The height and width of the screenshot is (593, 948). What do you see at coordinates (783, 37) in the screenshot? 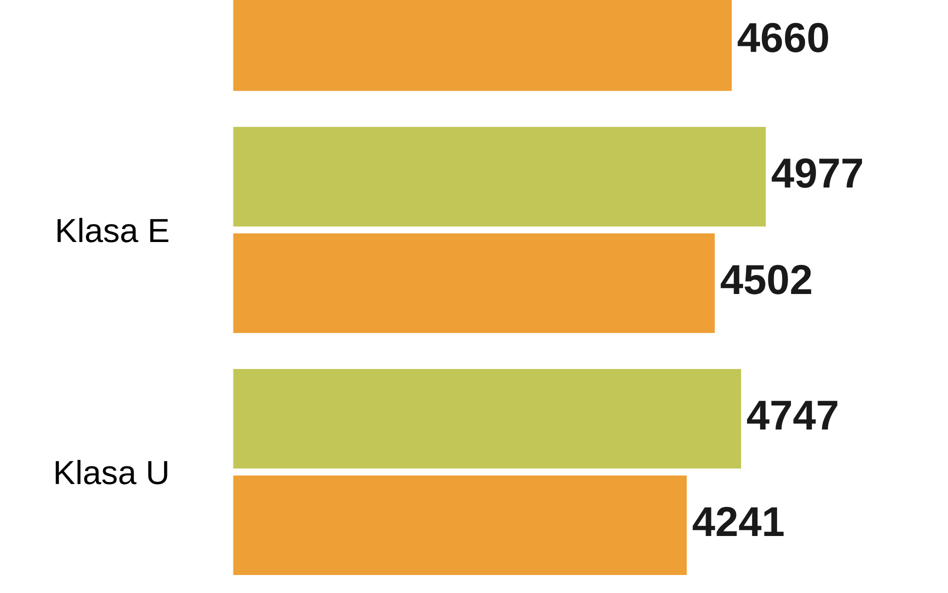
I see `data-label: 4660` at bounding box center [783, 37].